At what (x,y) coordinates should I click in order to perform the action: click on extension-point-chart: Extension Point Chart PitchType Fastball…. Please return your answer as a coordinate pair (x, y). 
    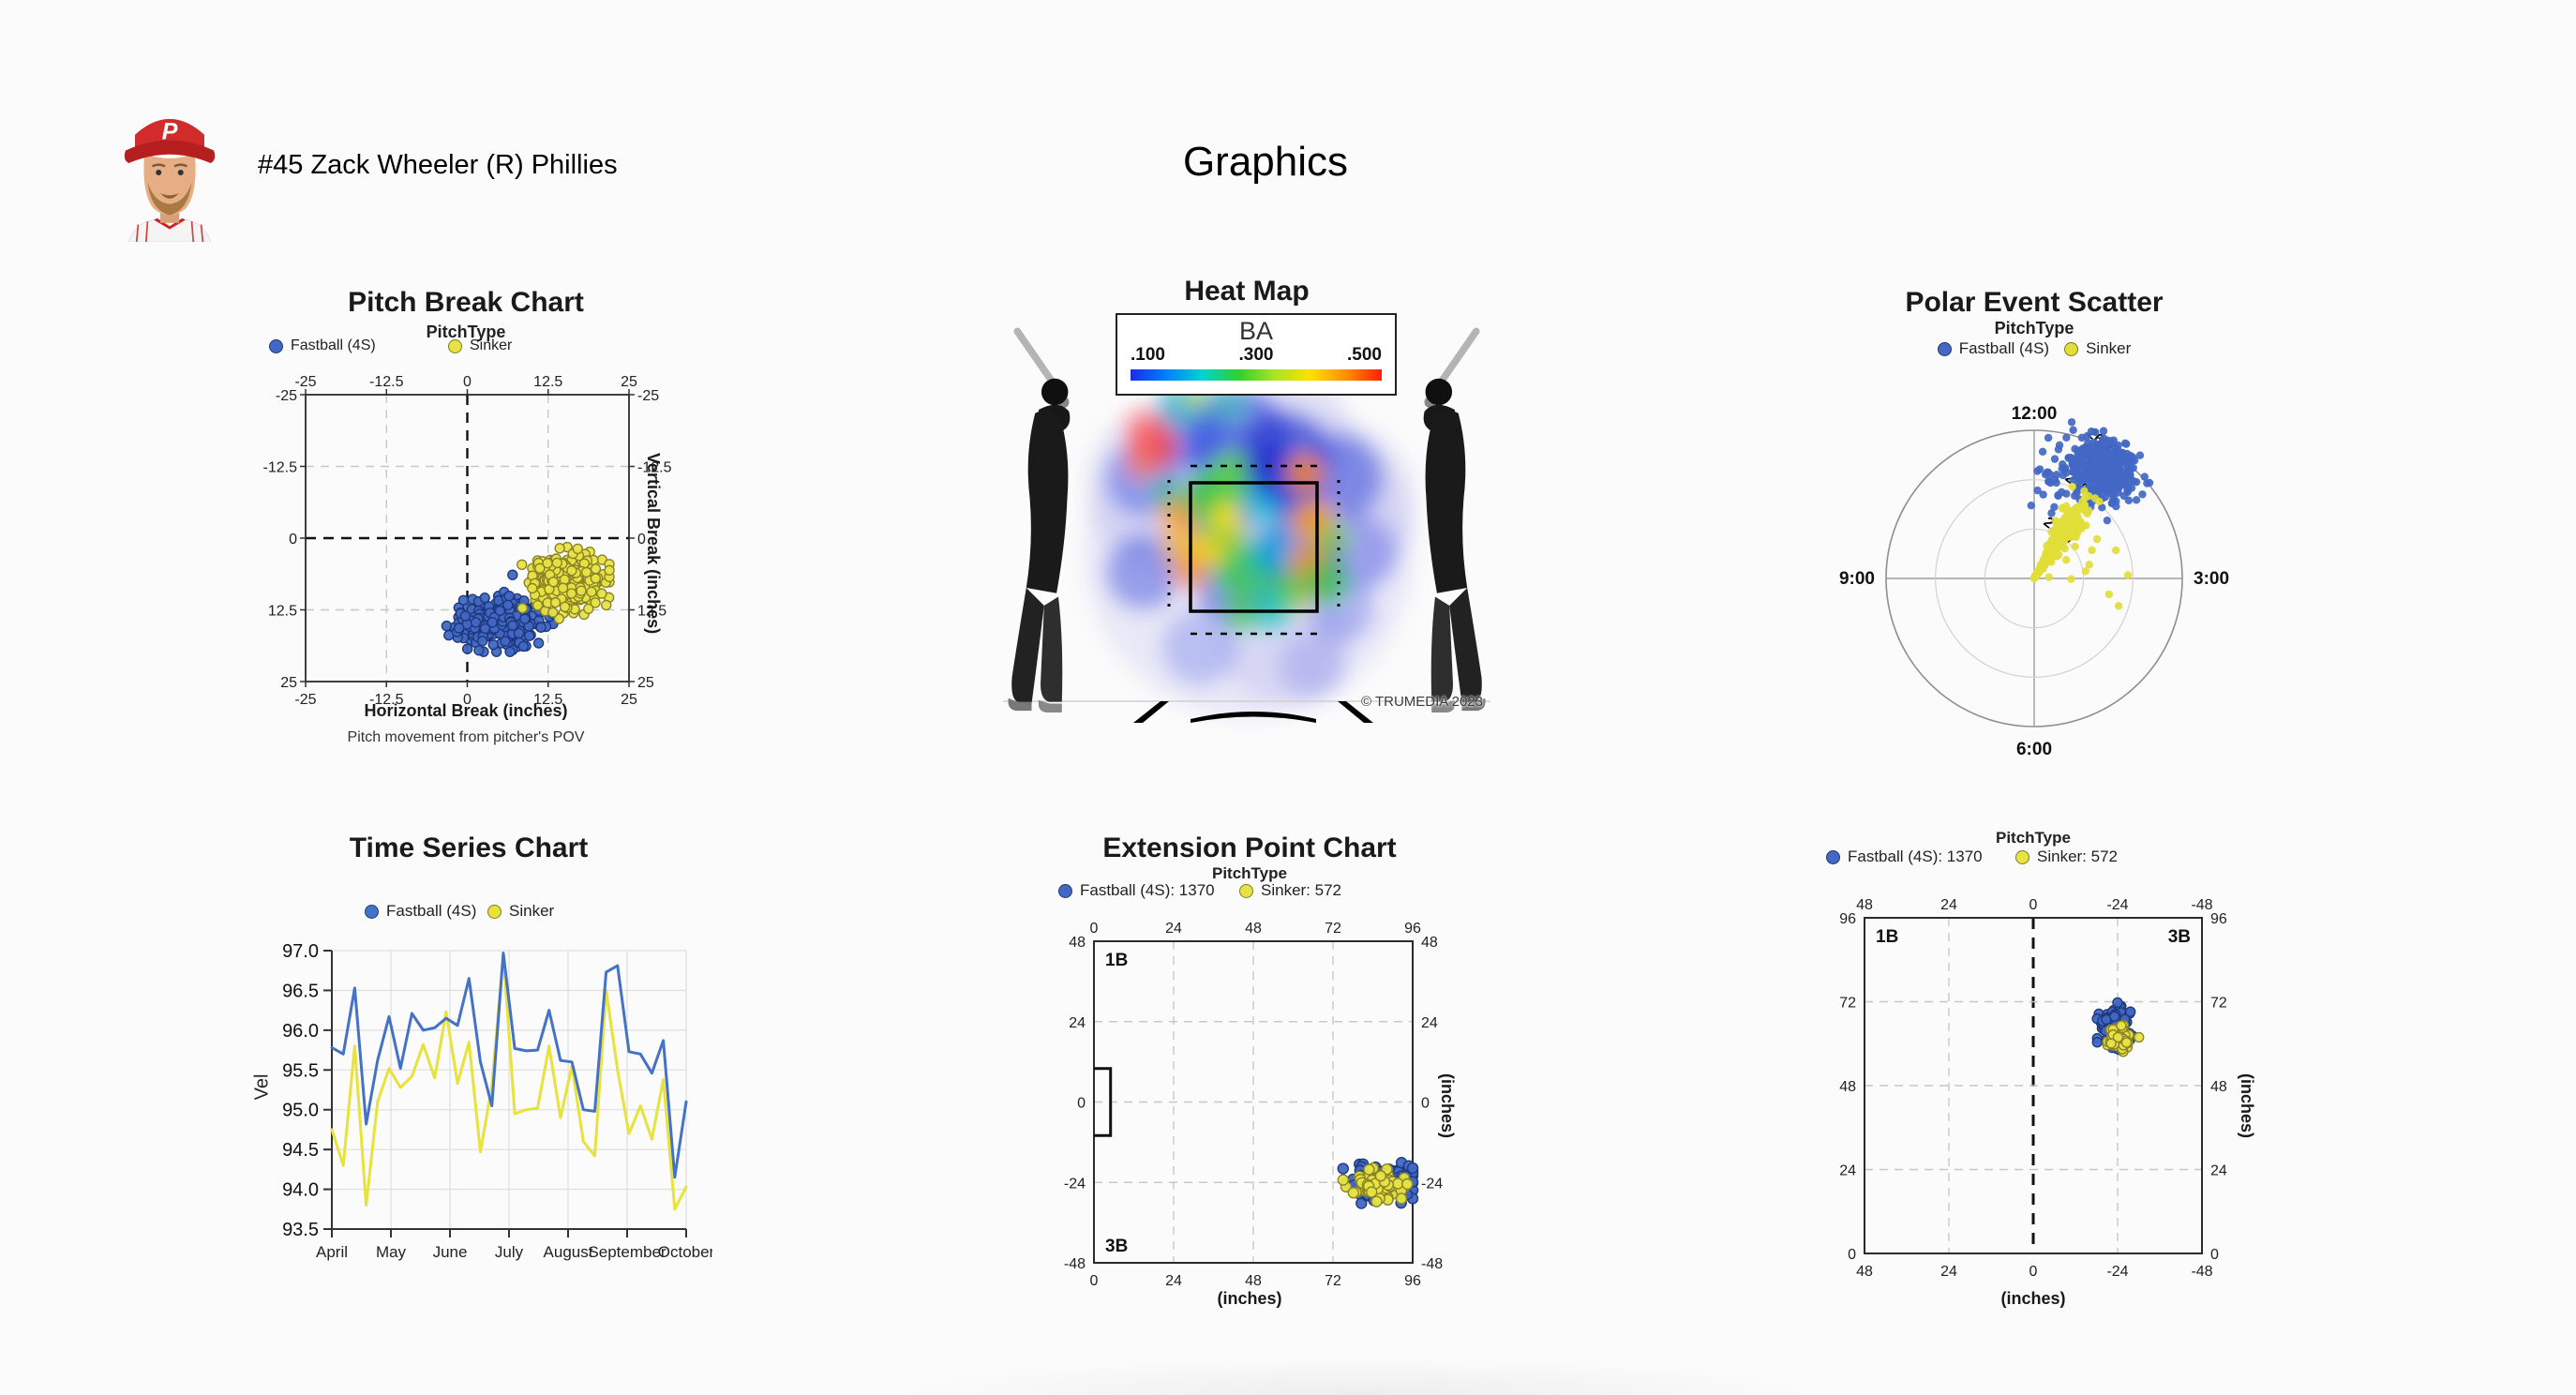
    Looking at the image, I should click on (1250, 1071).